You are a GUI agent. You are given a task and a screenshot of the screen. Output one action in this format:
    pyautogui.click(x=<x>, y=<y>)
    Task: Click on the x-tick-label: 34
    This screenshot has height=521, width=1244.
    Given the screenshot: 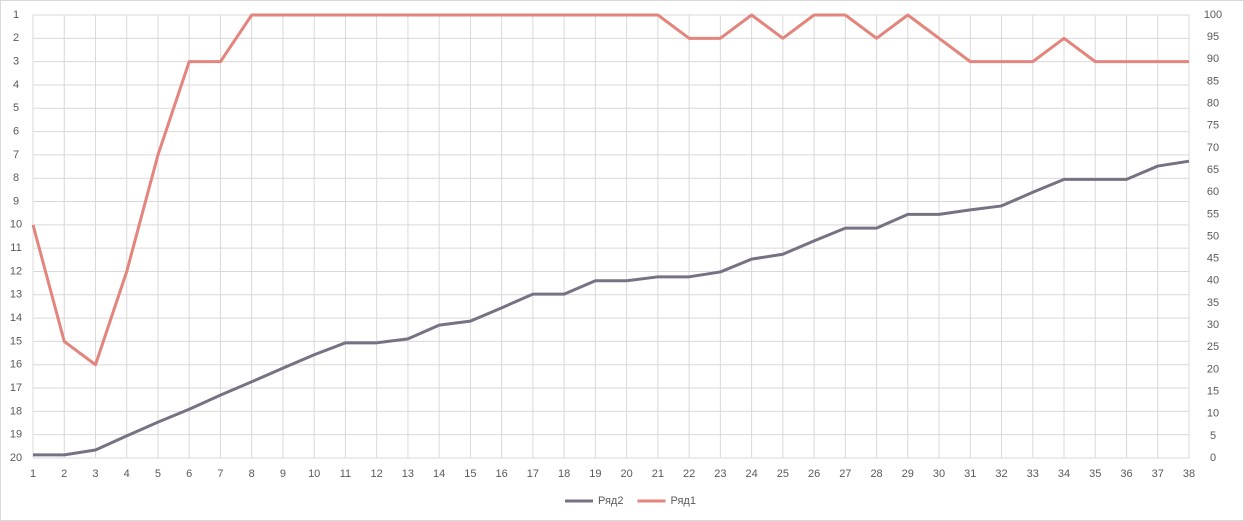 What is the action you would take?
    pyautogui.click(x=1064, y=474)
    